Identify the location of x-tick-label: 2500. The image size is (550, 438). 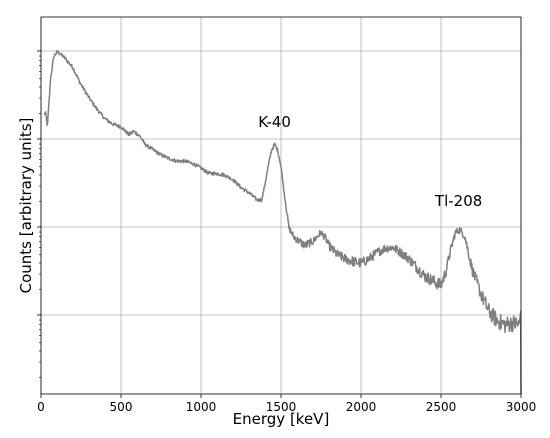
(441, 407).